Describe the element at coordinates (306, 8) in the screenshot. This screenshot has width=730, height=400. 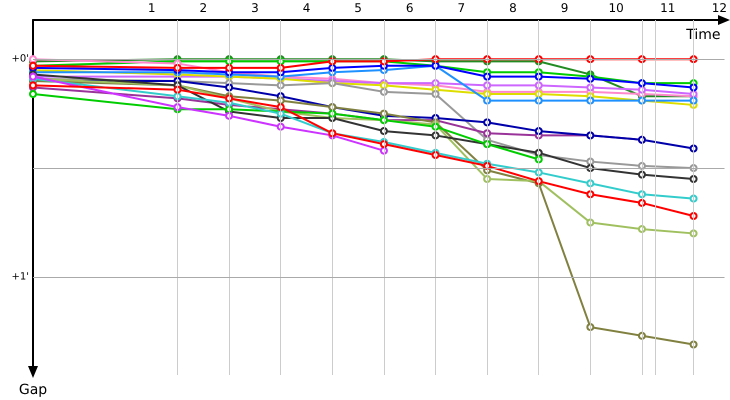
I see `x-tick-label: 4` at that location.